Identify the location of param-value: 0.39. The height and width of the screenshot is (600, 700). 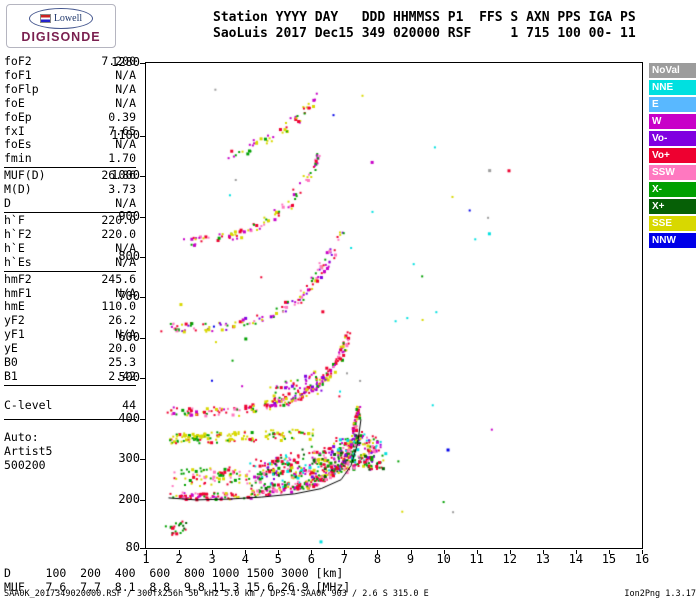
(122, 116).